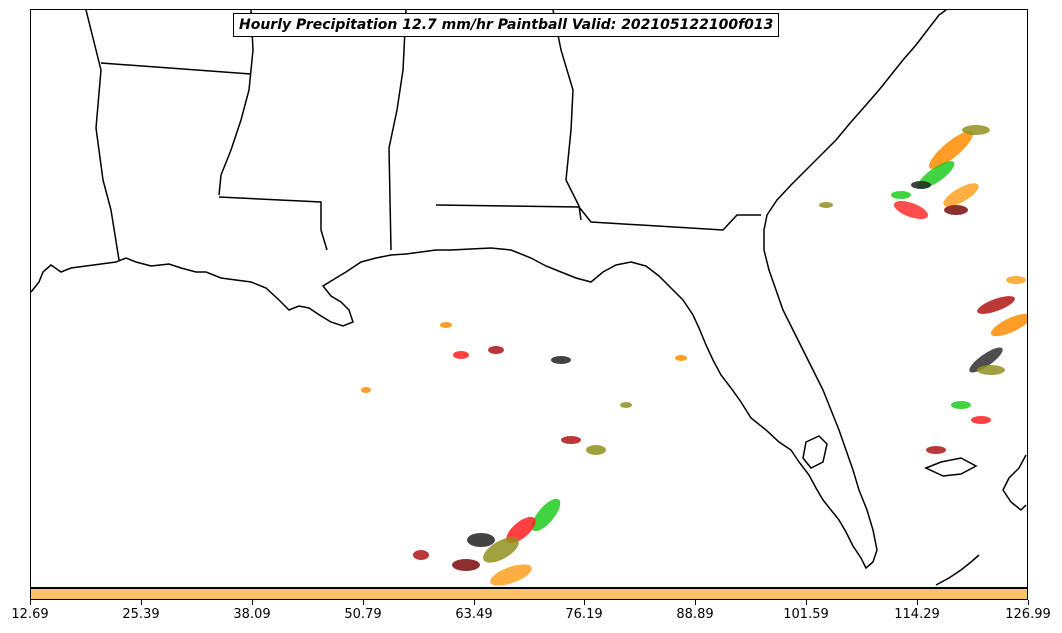 The image size is (1062, 633). What do you see at coordinates (567, 115) in the screenshot?
I see `state-border-al-ga` at bounding box center [567, 115].